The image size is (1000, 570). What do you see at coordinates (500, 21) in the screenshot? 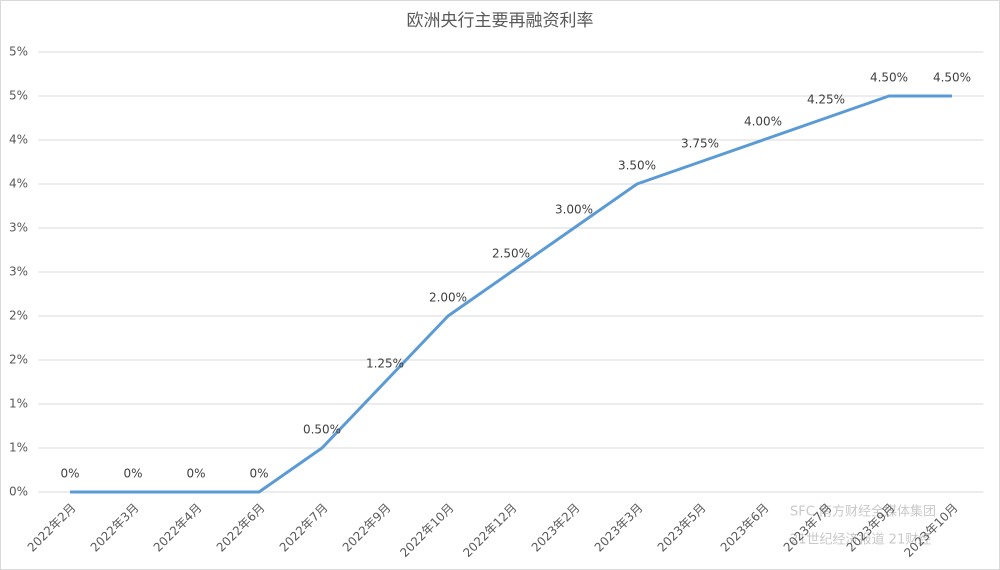
I see `chart-title: 欧洲央行主要再融资利率` at bounding box center [500, 21].